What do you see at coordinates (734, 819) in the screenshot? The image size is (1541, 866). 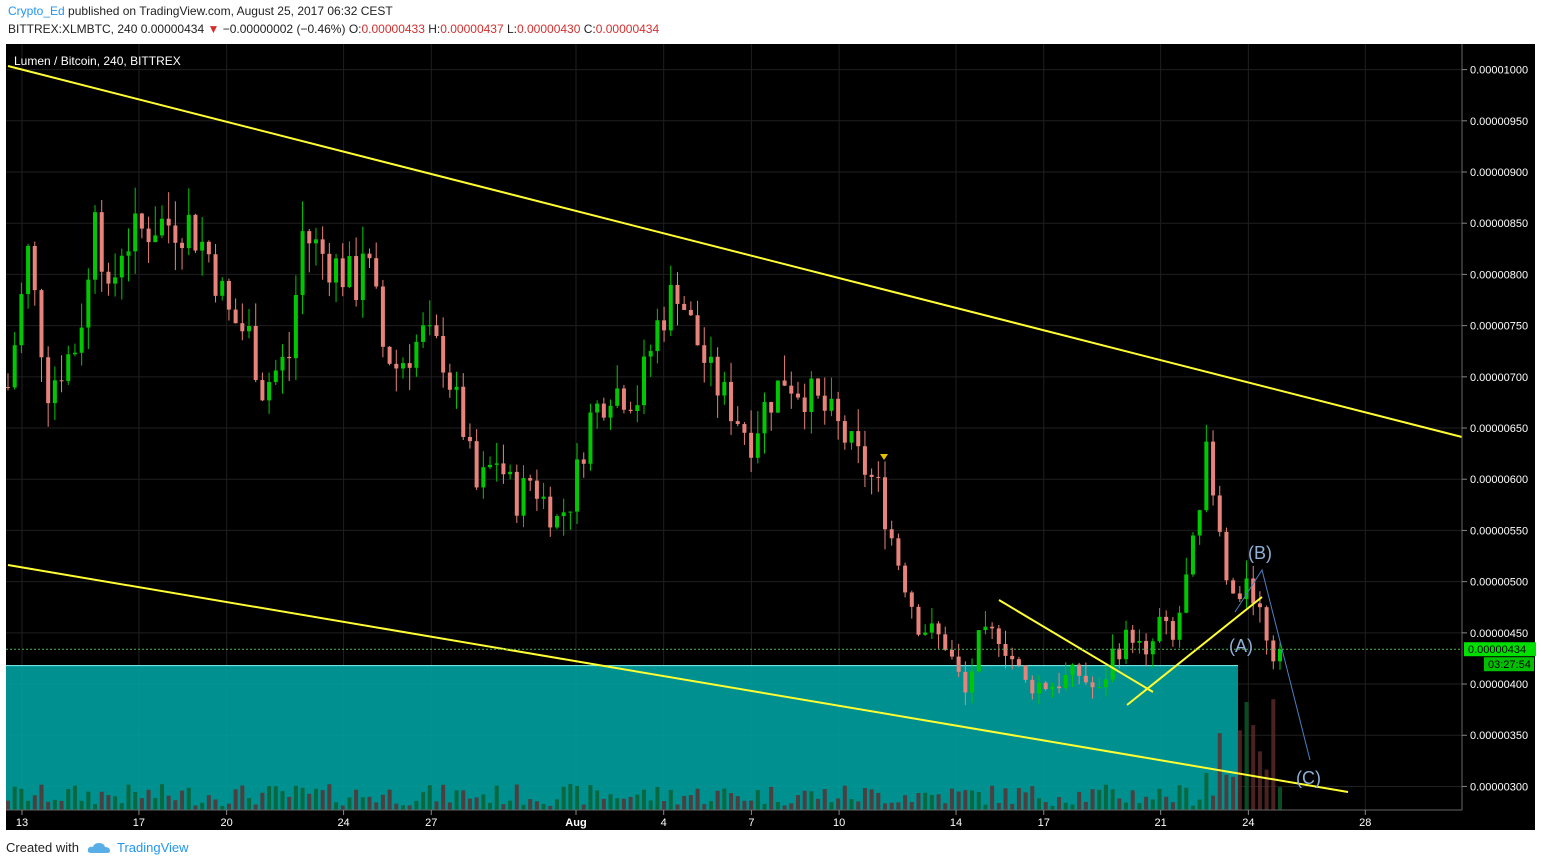 I see `time-axis: 13 17 20 24 27 Aug 4 7 10 14 17 21 24 28` at bounding box center [734, 819].